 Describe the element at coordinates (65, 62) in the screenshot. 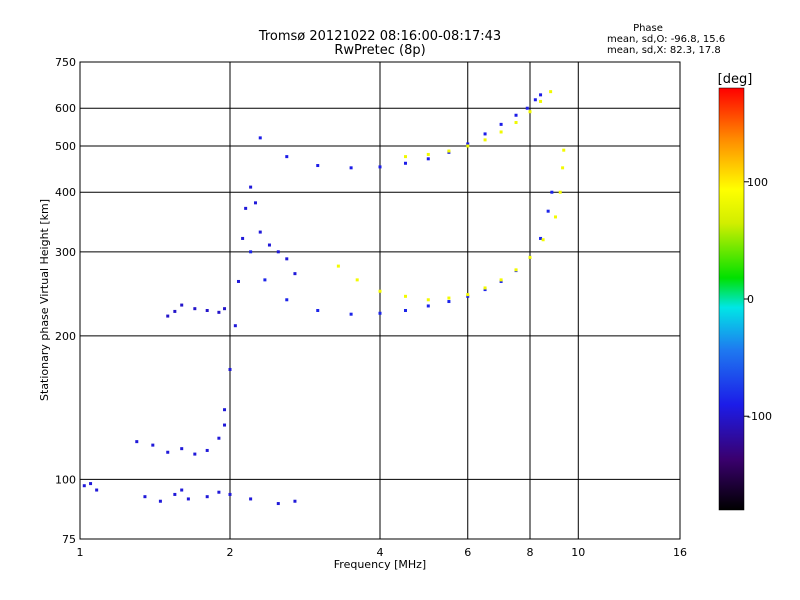

I see `y-tick-label: 750` at that location.